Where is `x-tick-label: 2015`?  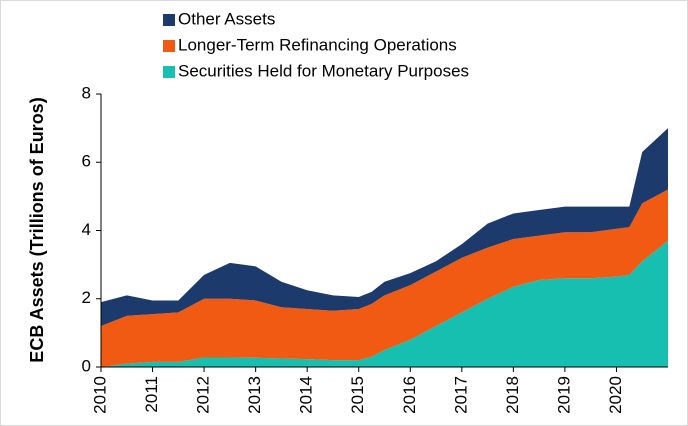 x-tick-label: 2015 is located at coordinates (357, 395).